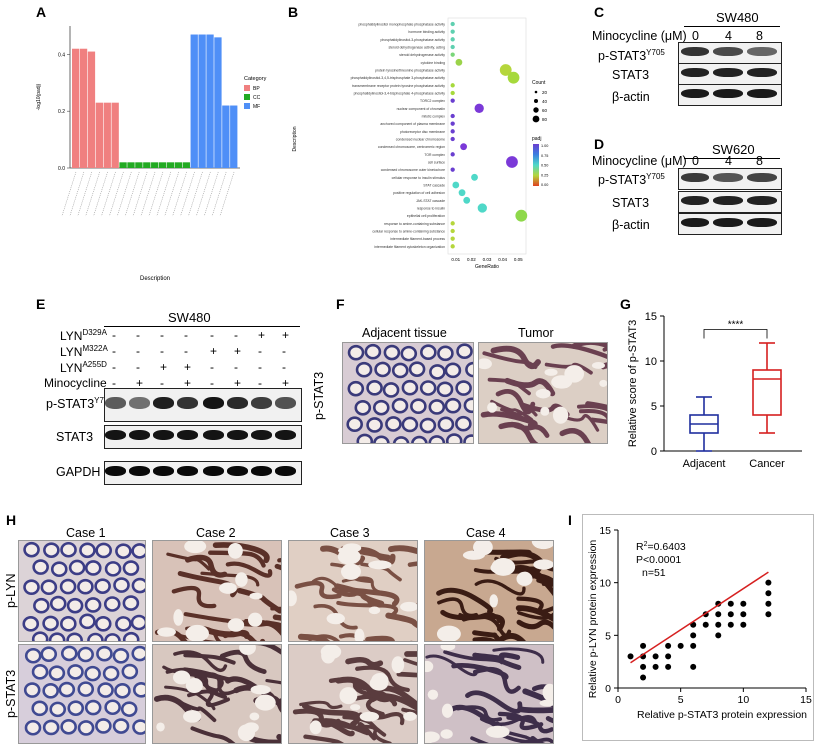  I want to click on legend-label: 20, so click(545, 92).